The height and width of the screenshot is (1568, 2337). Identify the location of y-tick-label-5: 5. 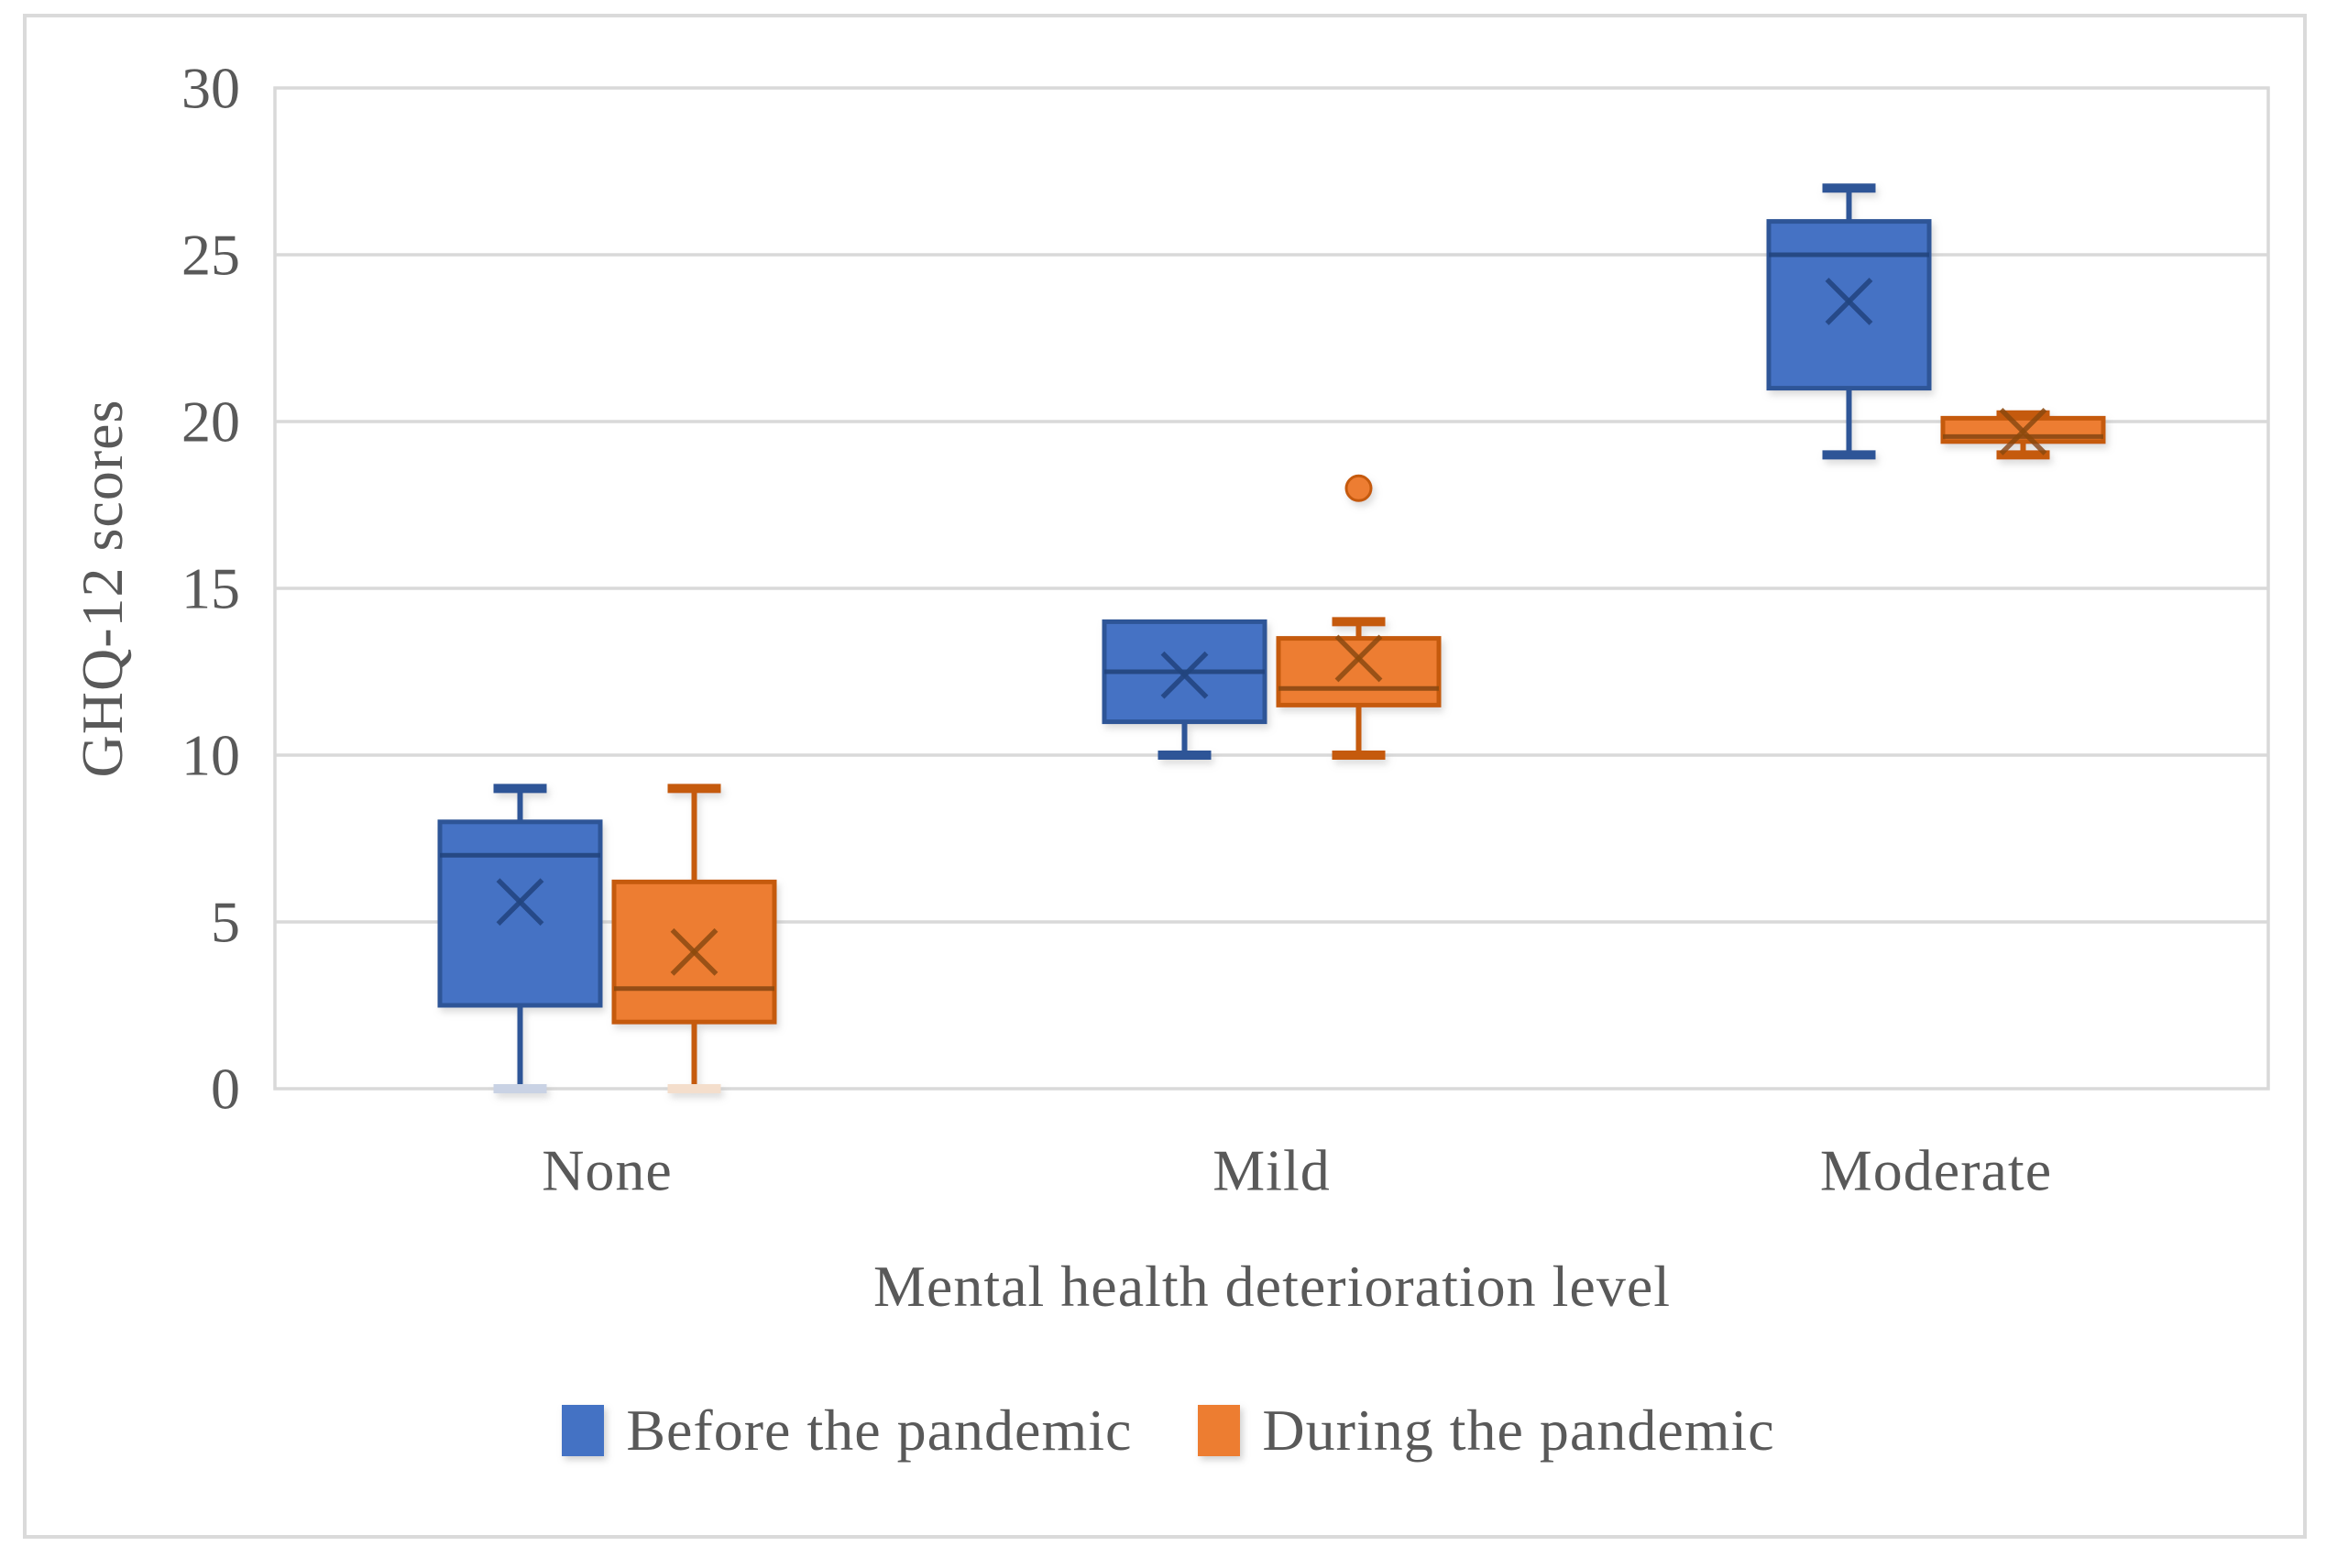
(225, 922).